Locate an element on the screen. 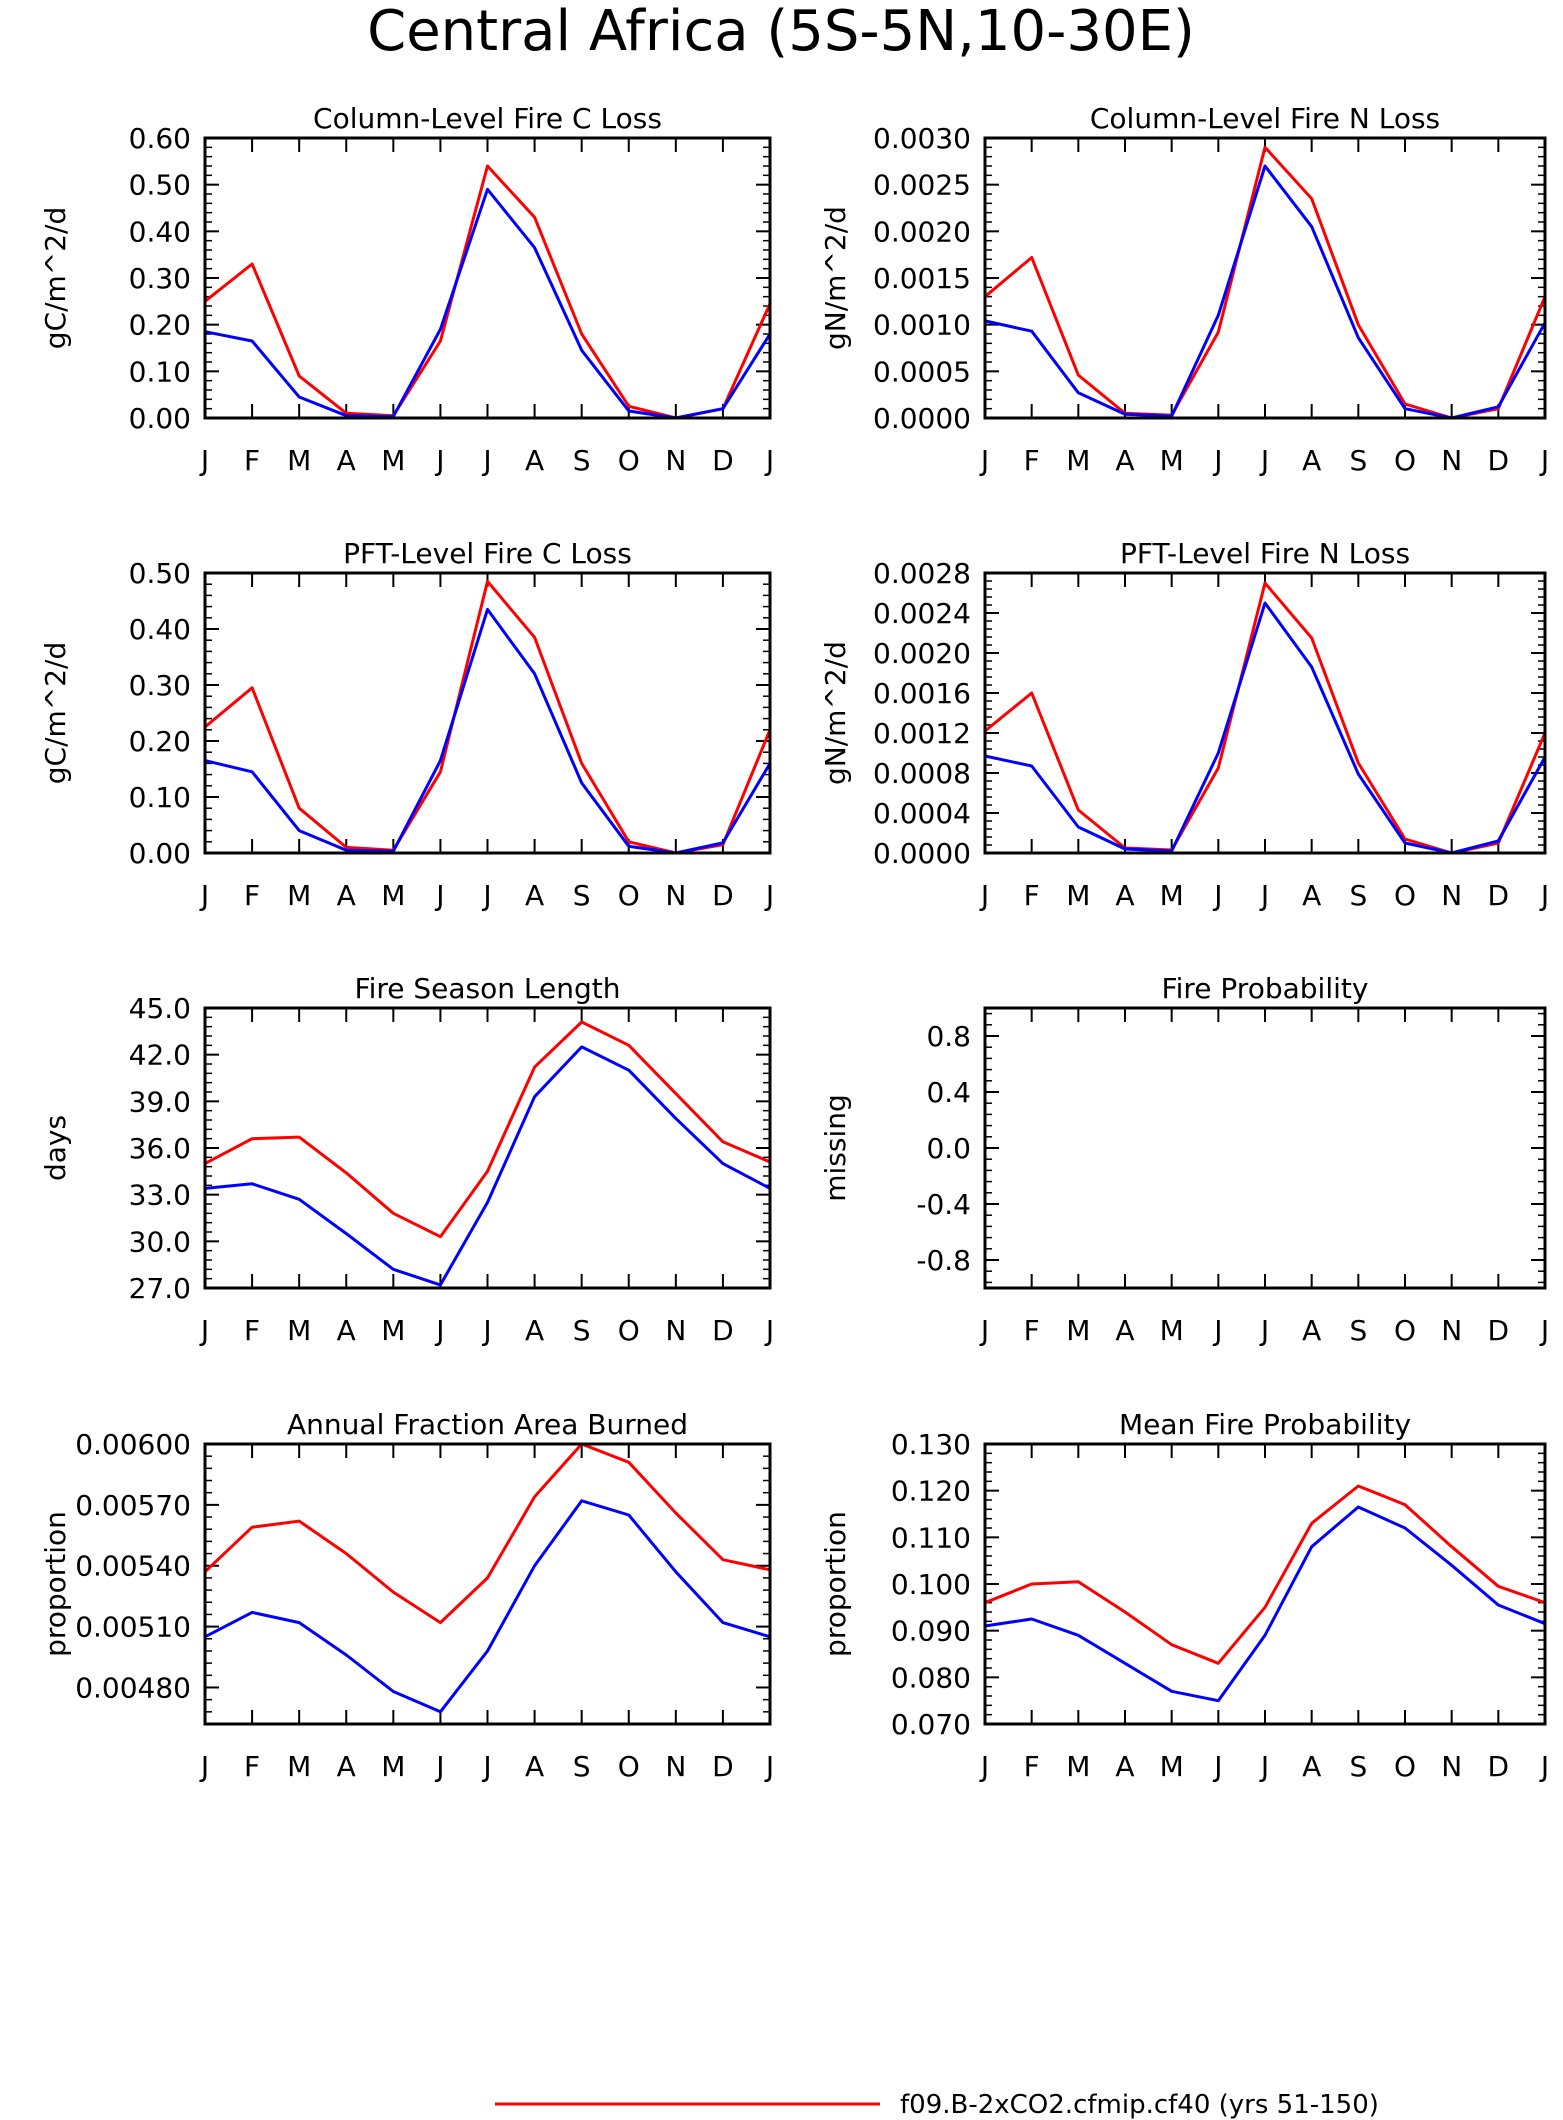 Image resolution: width=1563 pixels, height=2120 pixels. y-tick-label: 0.0024 is located at coordinates (922, 613).